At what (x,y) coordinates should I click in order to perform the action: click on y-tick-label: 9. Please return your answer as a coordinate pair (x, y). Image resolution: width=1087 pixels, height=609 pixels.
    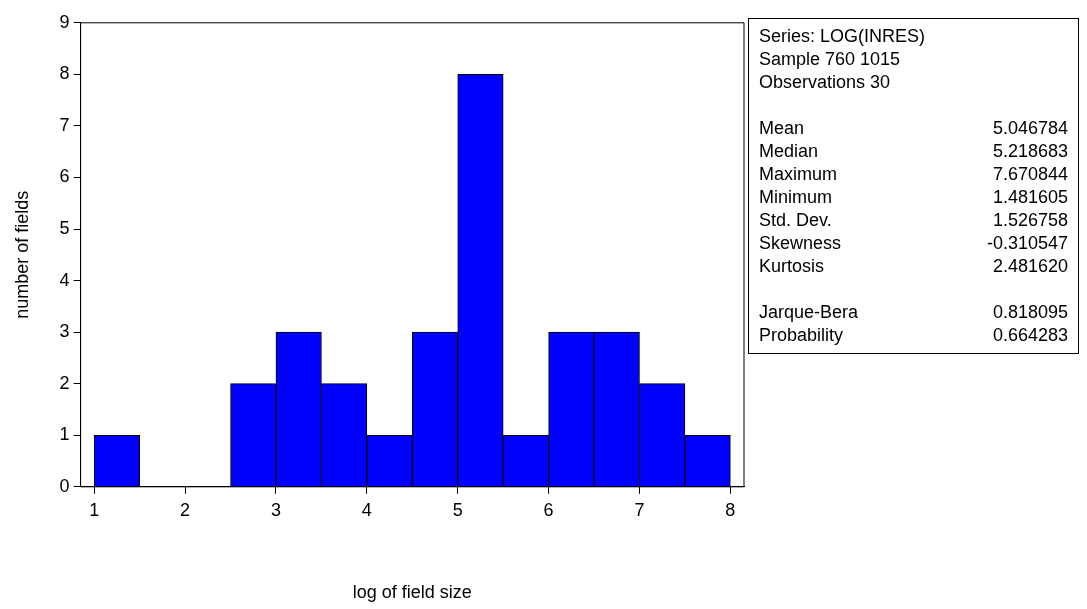
    Looking at the image, I should click on (64, 21).